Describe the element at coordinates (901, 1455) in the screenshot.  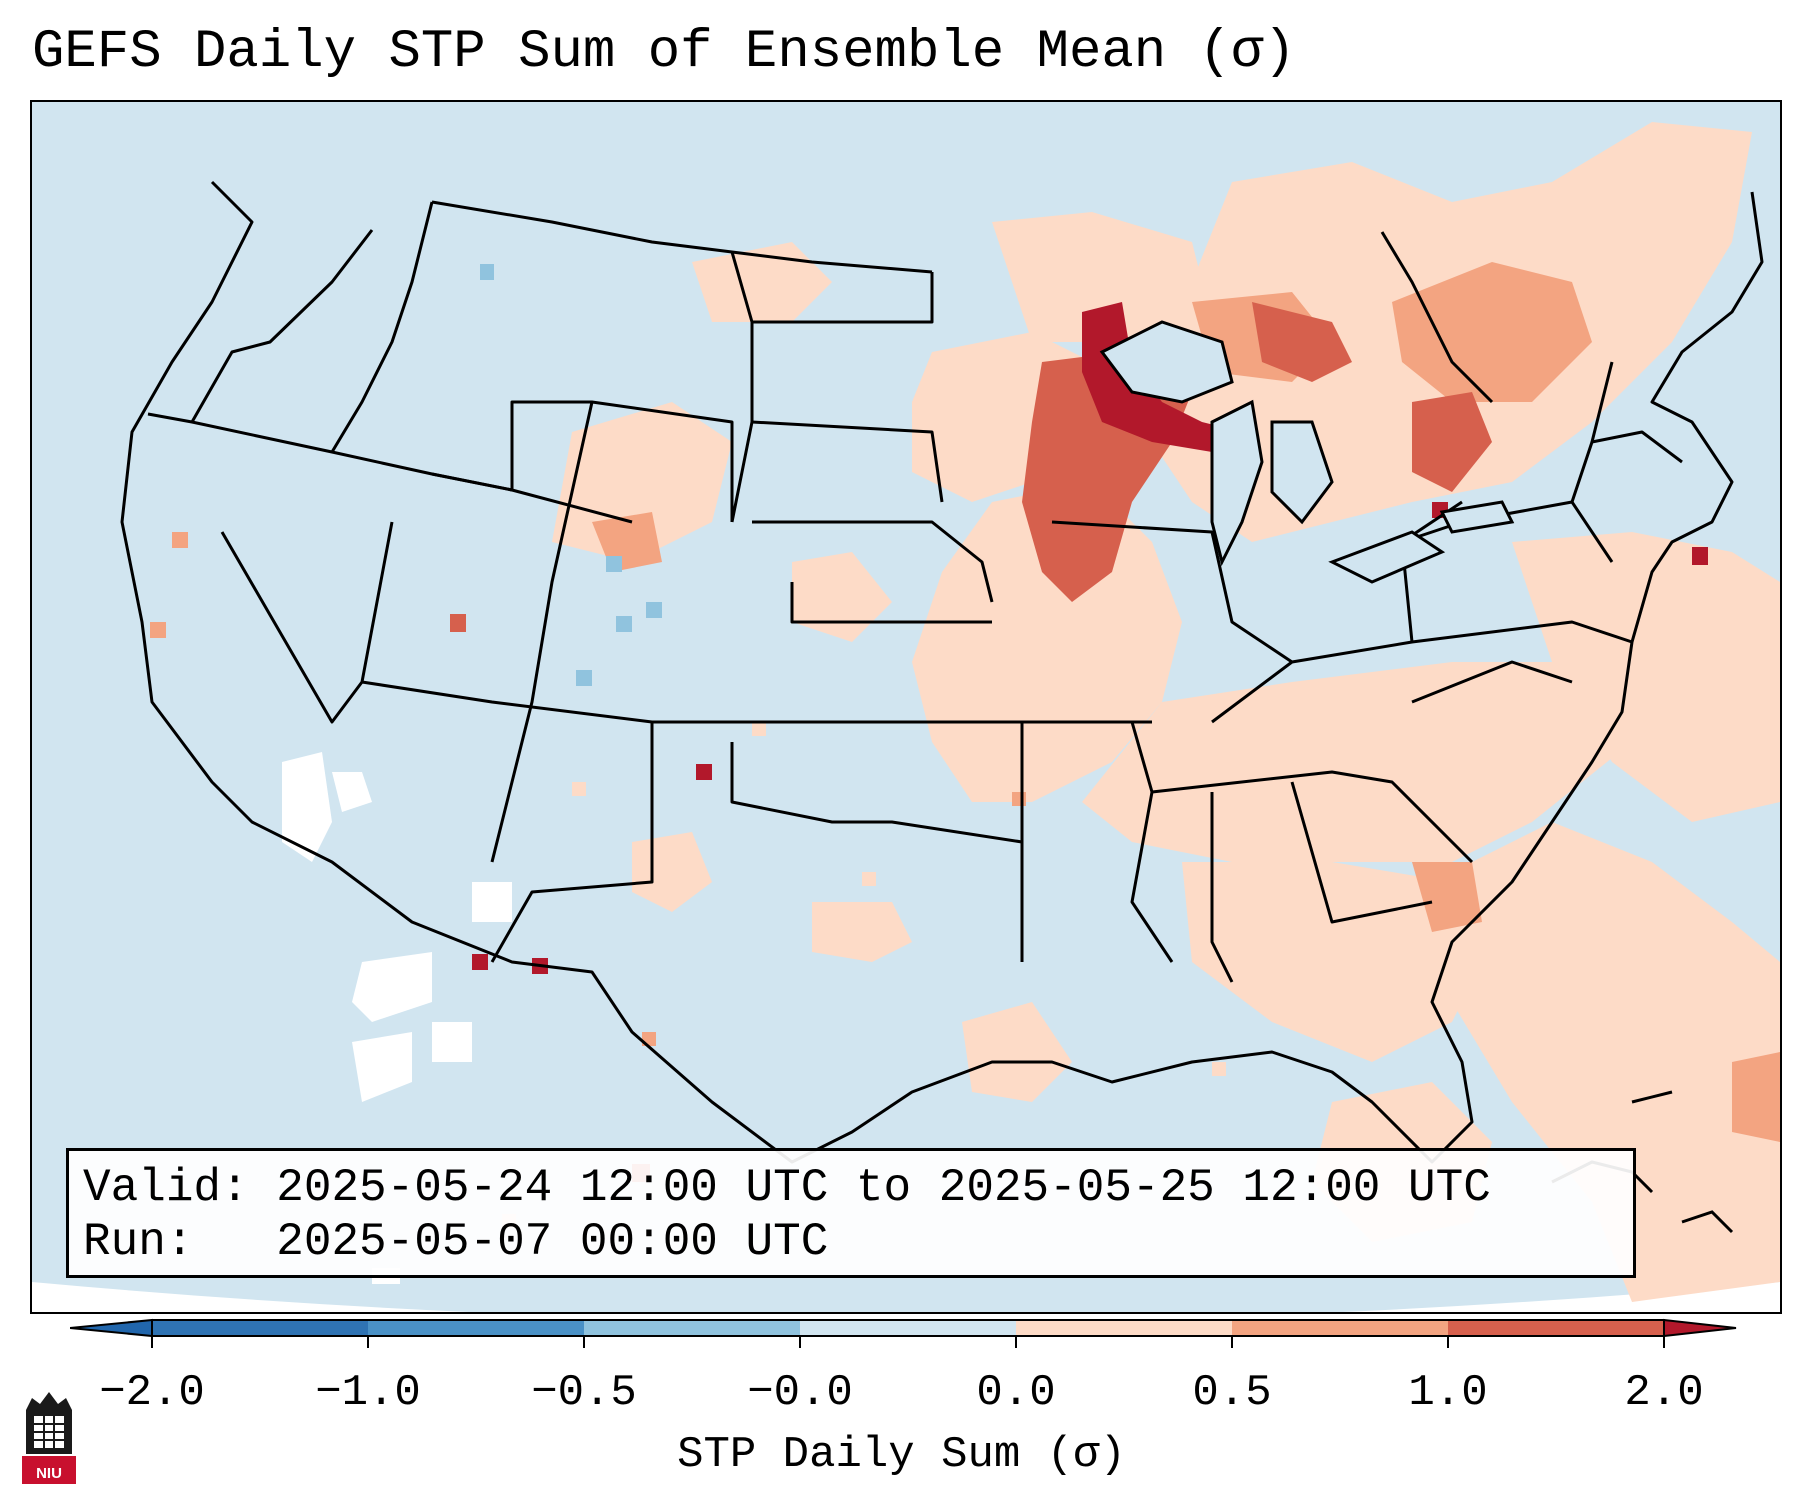
I see `colorbar-label: STP Daily Sum (σ)` at that location.